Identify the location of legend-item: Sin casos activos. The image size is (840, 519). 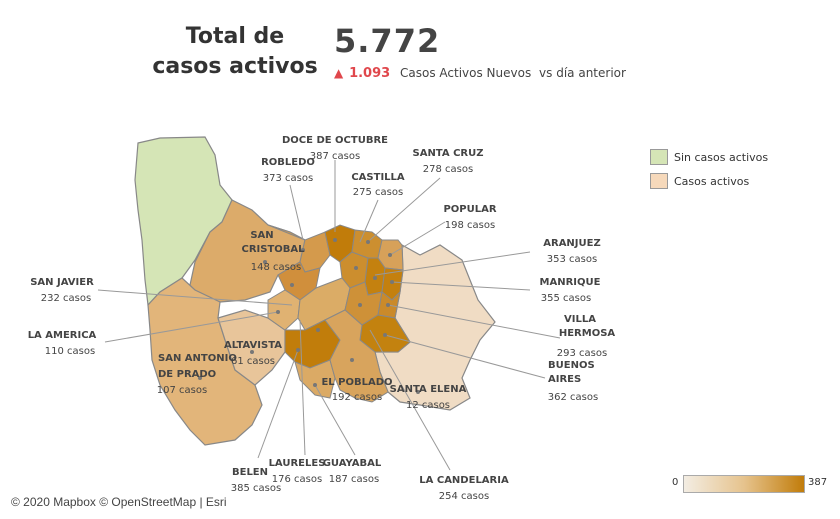
(709, 157).